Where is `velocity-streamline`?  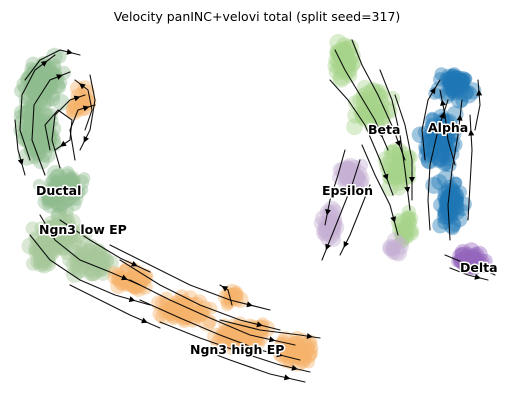
velocity-streamline is located at coordinates (361, 100).